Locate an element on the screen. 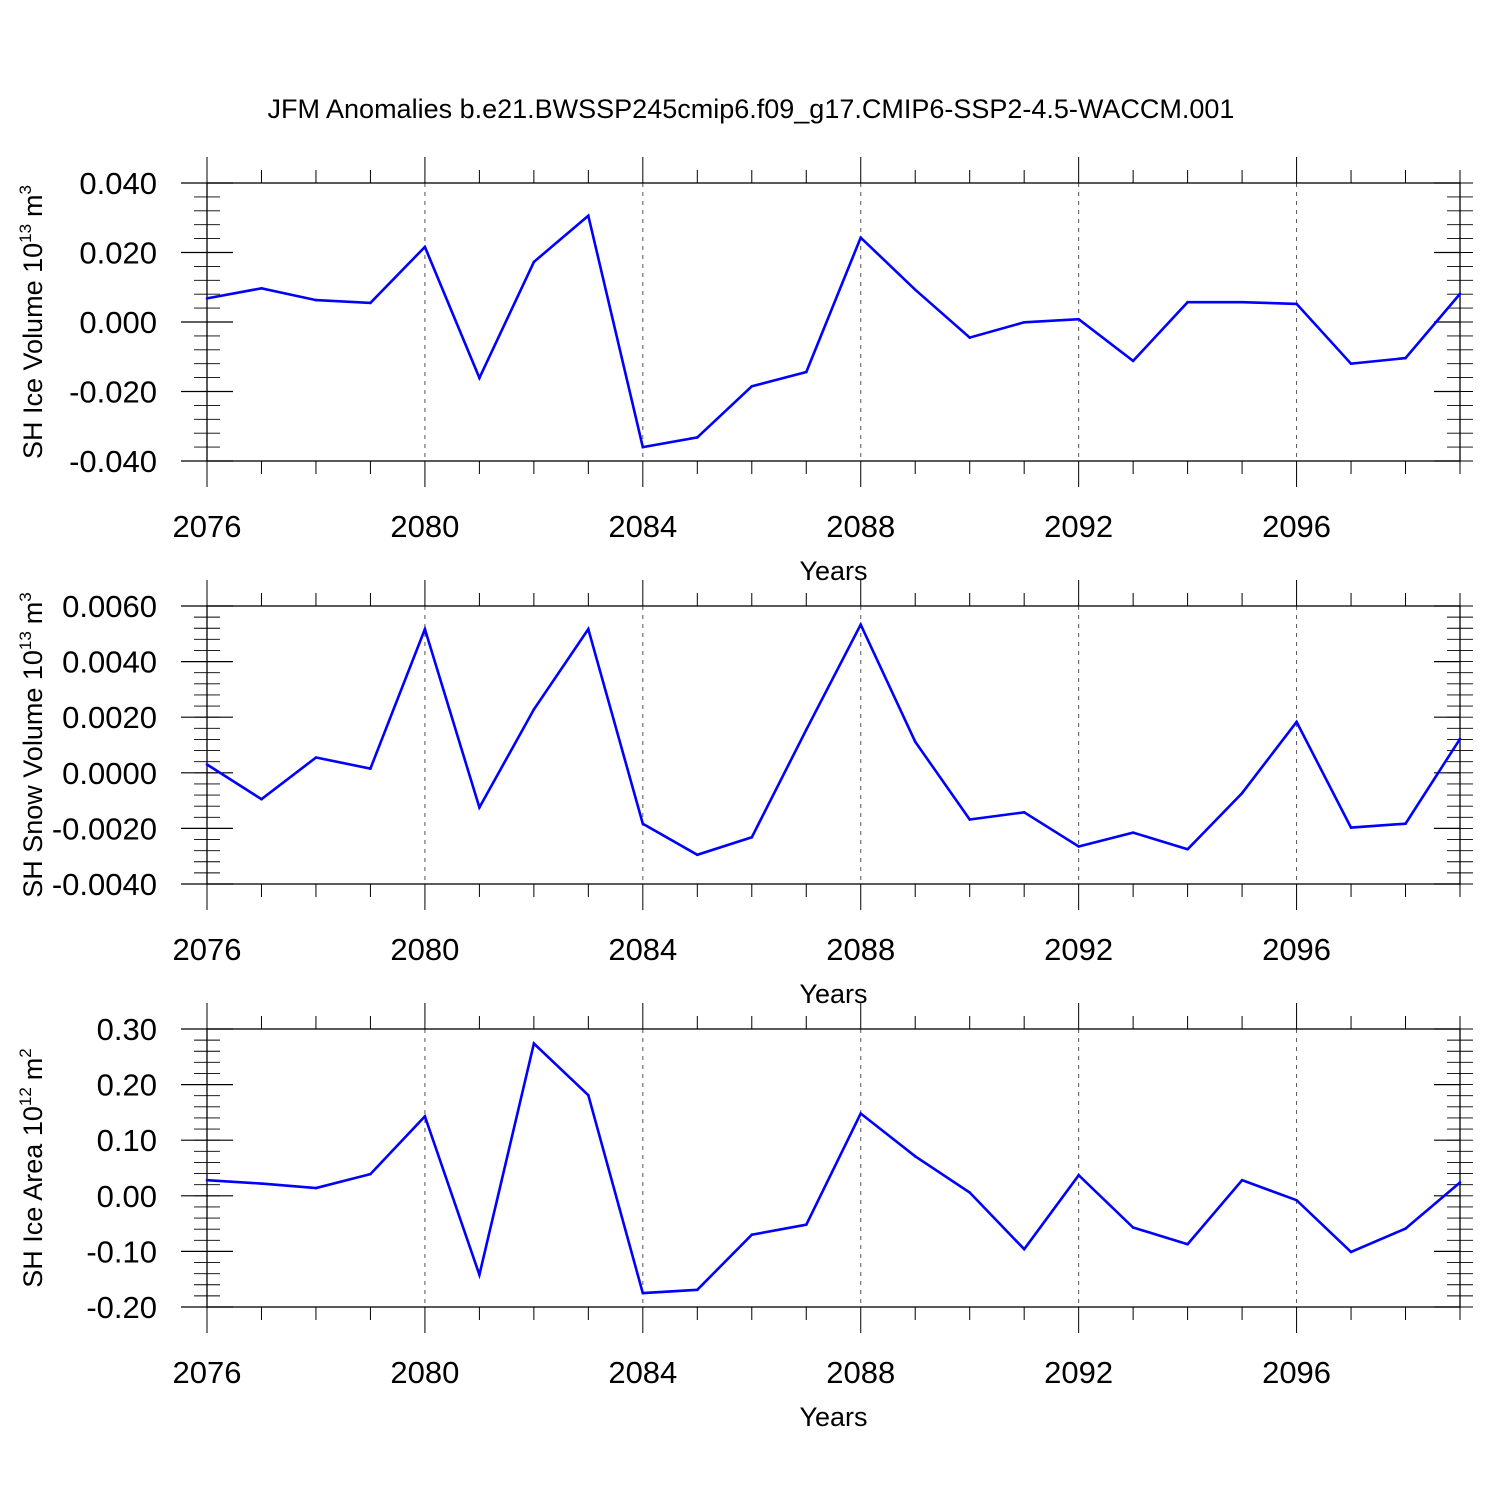 This screenshot has width=1500, height=1500. y-tick-label: -0.20 is located at coordinates (121, 1307).